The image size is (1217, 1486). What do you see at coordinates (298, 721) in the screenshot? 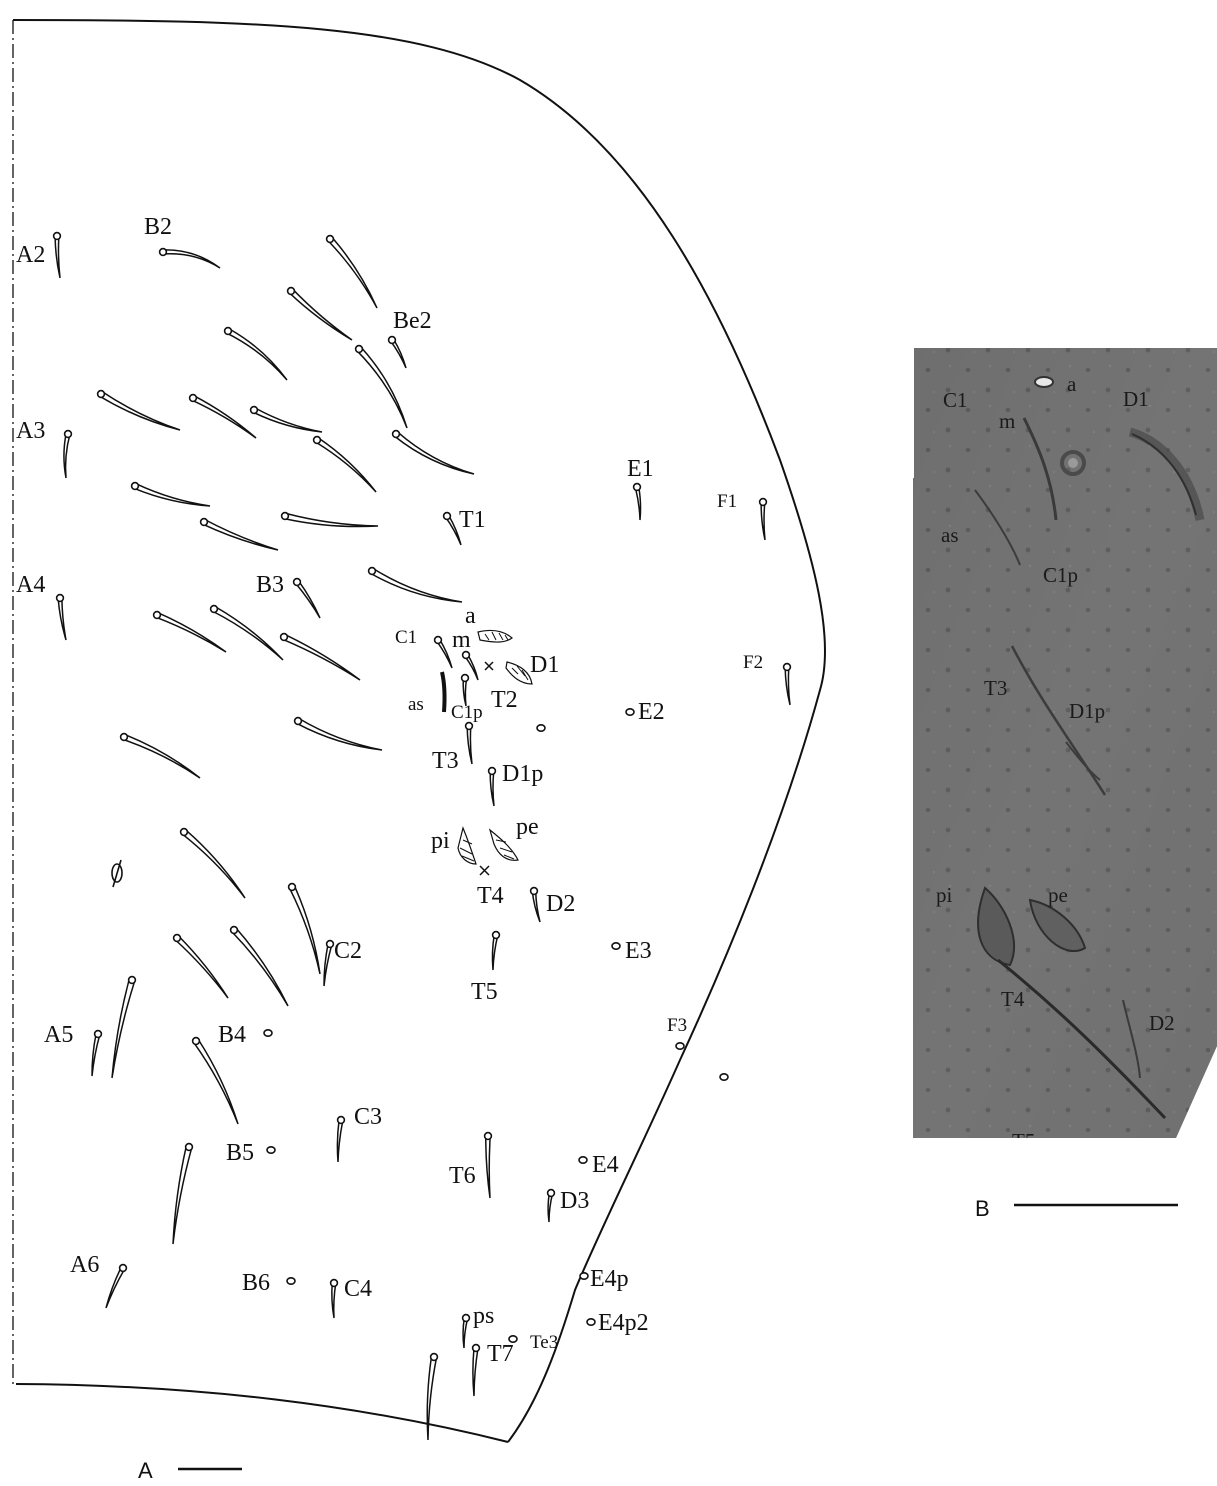
I see `seta-m14-socket` at bounding box center [298, 721].